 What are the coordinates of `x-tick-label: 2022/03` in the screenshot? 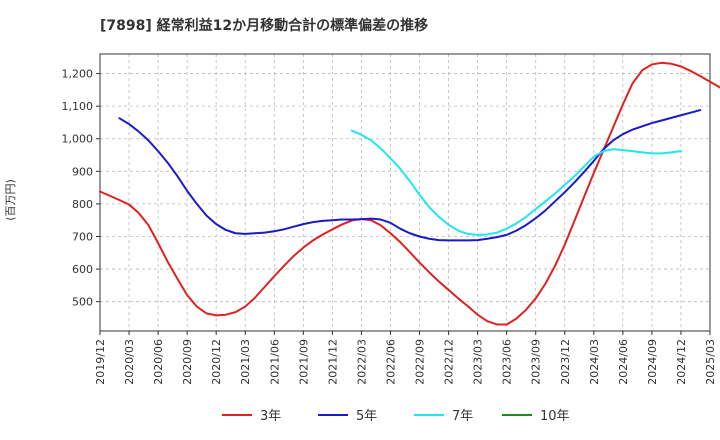 It's located at (361, 362).